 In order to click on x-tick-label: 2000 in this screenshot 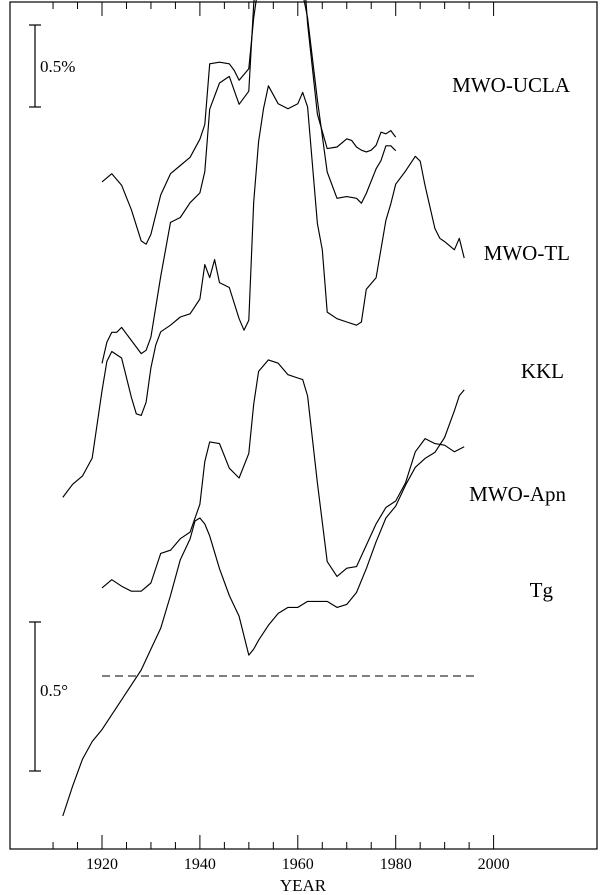, I will do `click(494, 864)`.